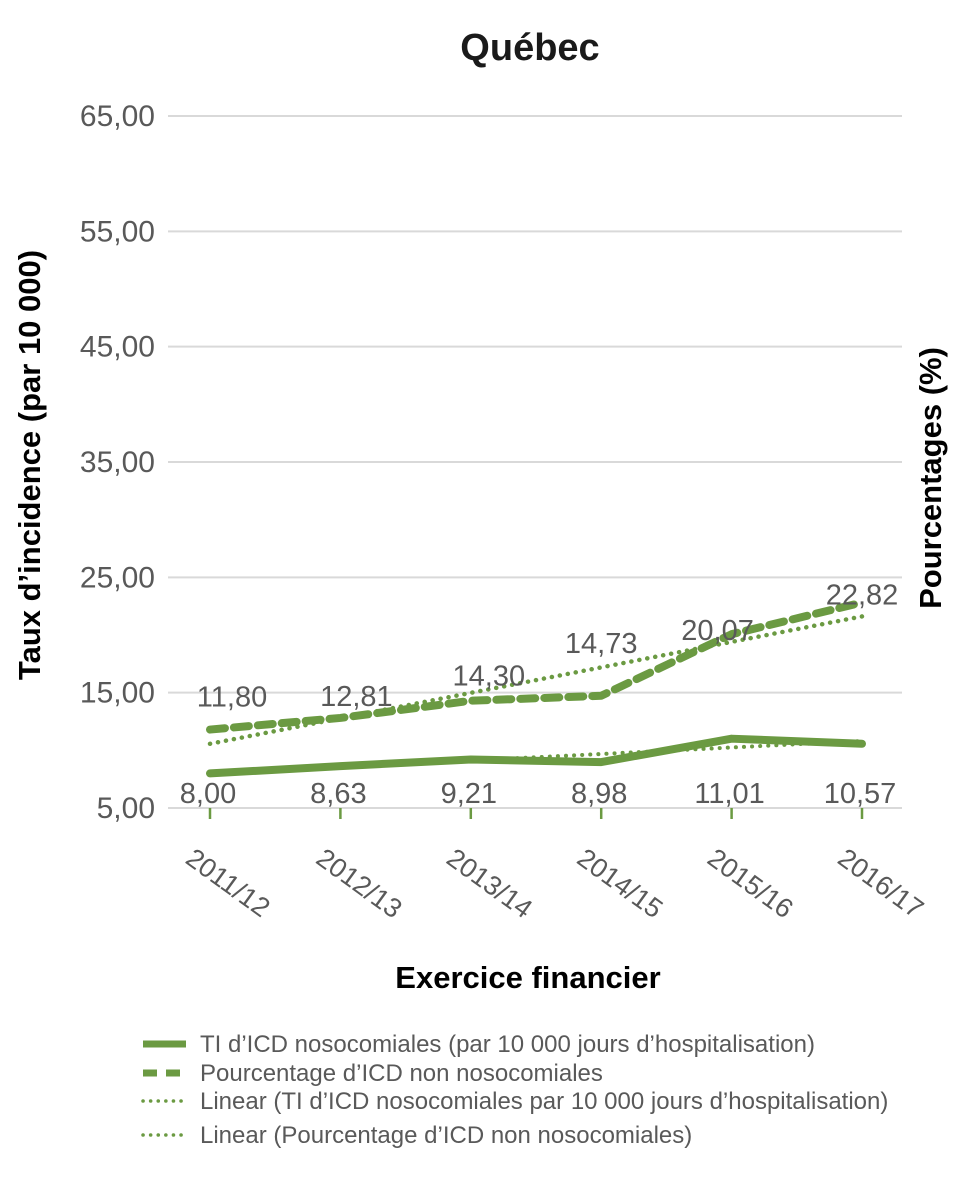  Describe the element at coordinates (529, 48) in the screenshot. I see `chart-title: Québec` at that location.